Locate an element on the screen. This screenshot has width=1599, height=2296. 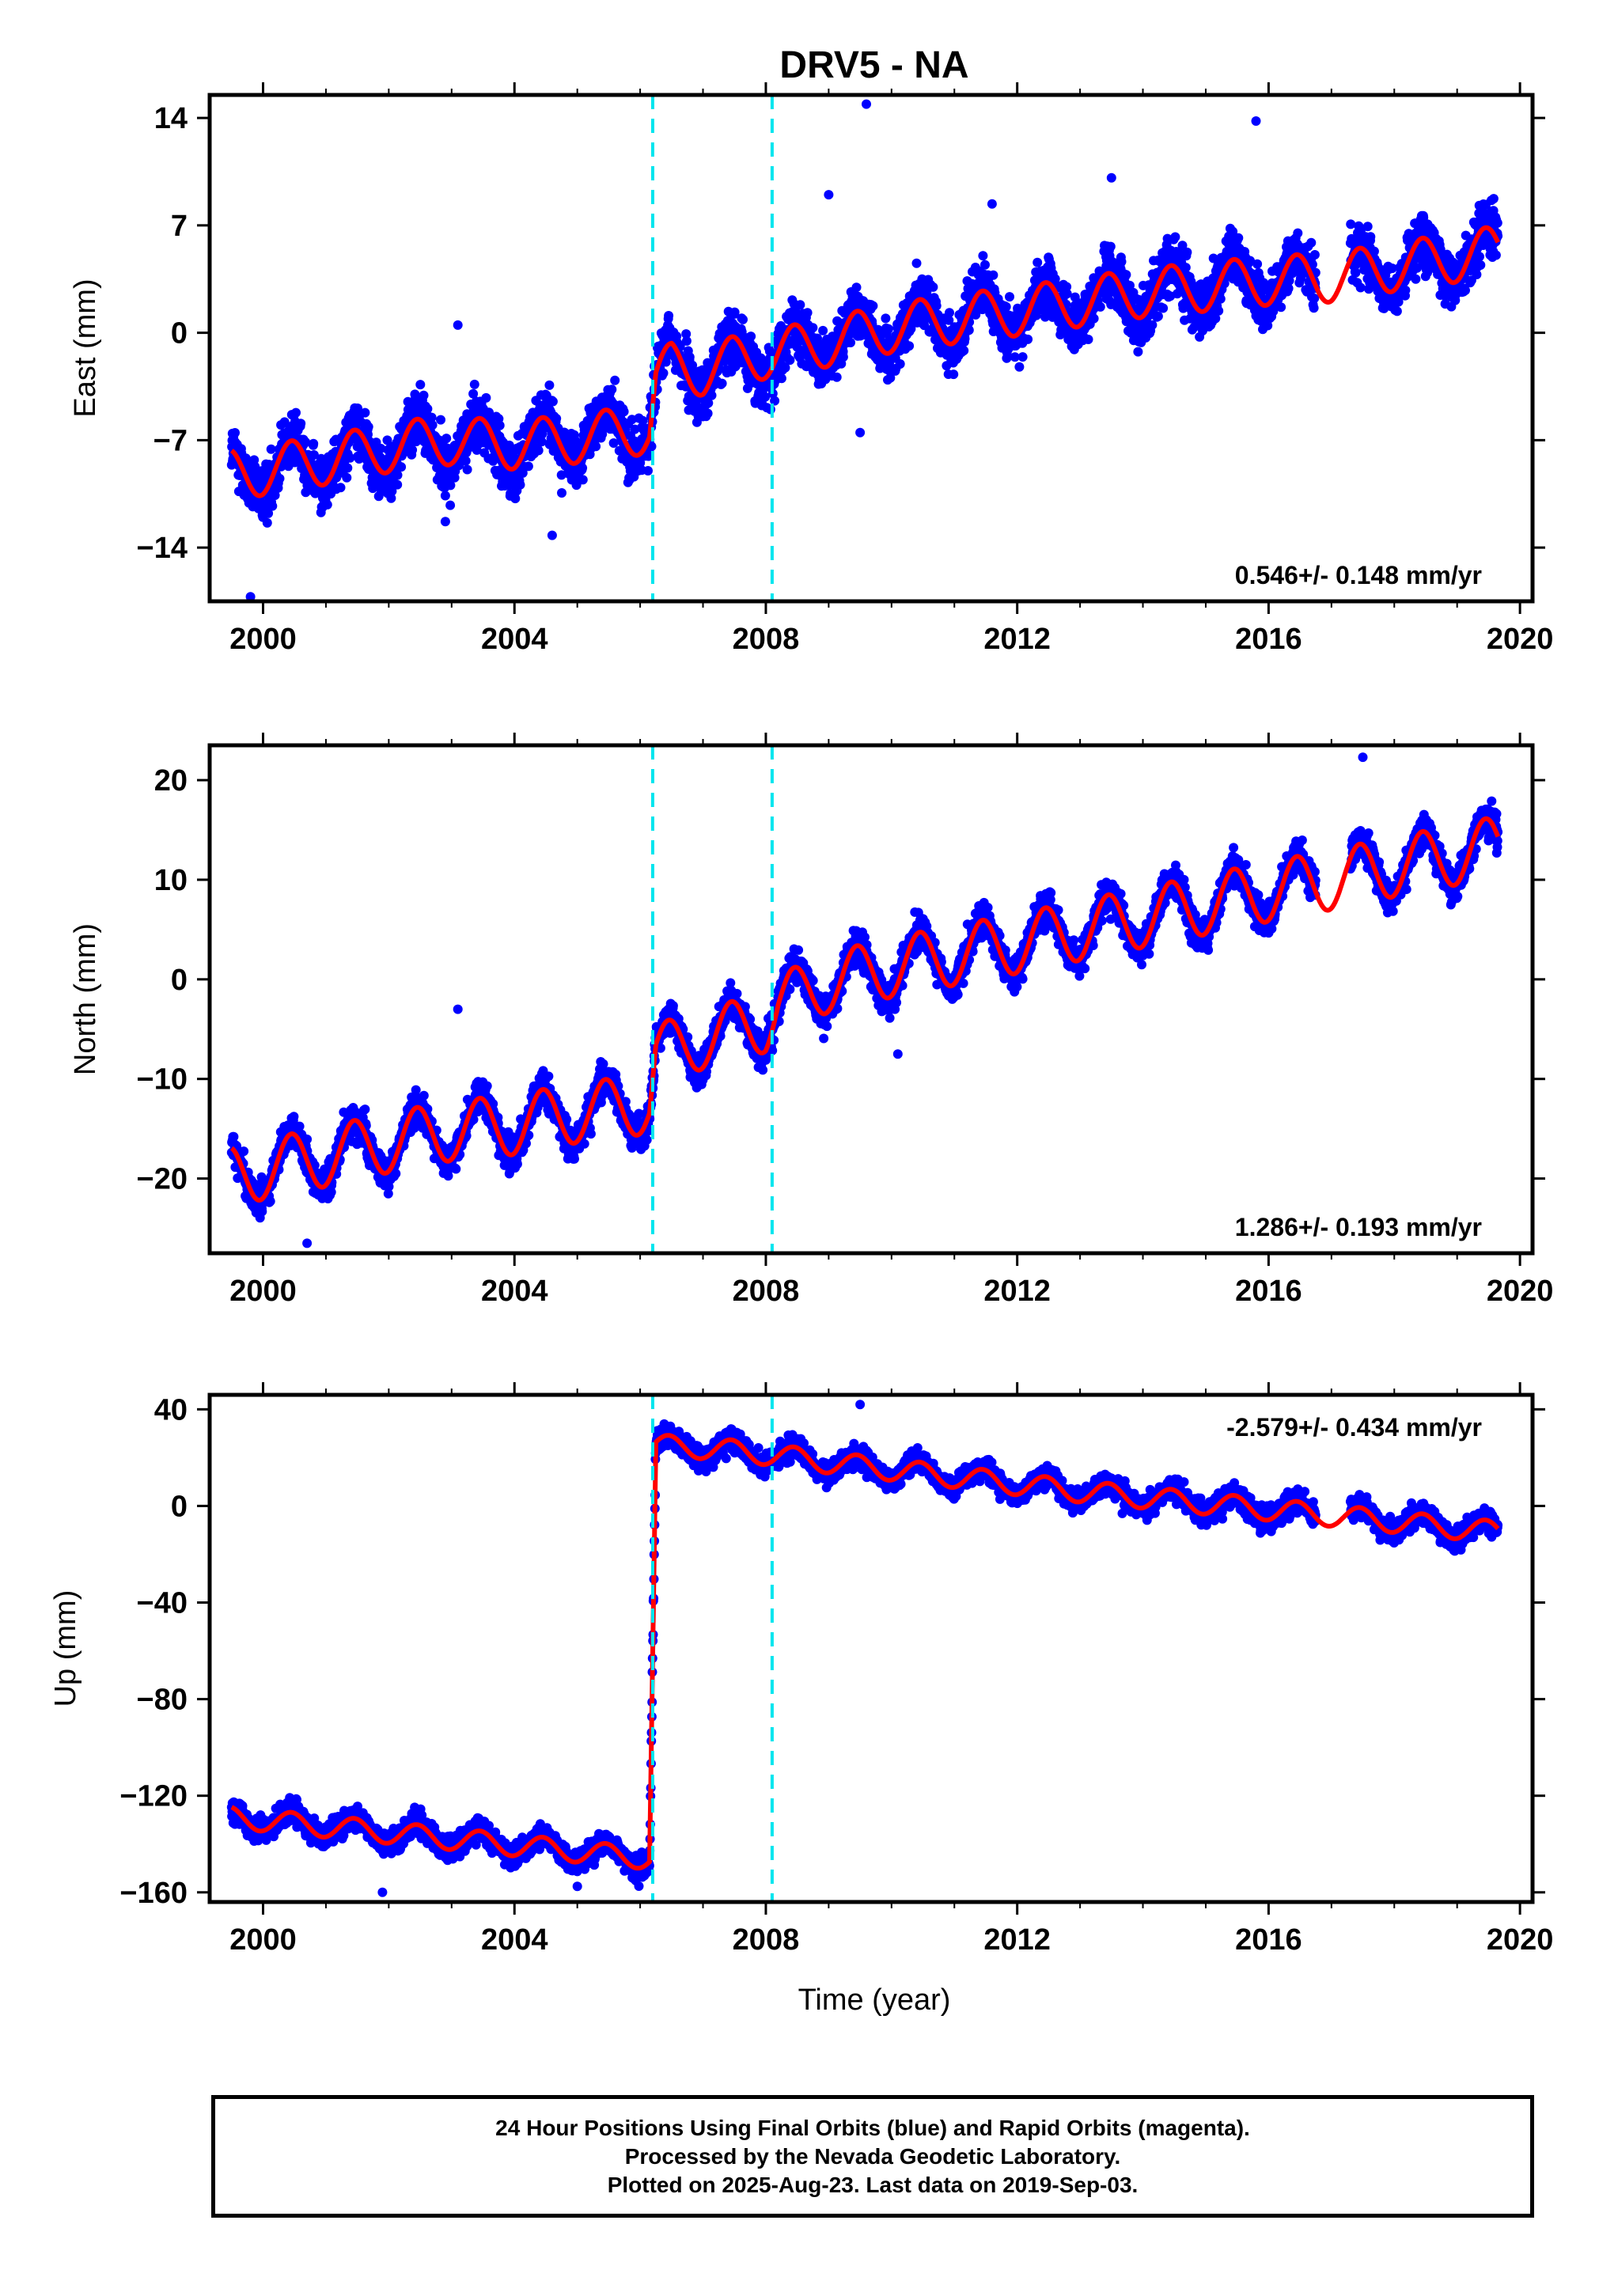
velocity-annotation: 0.546+/- 0.148 mm/yr is located at coordinates (1358, 575).